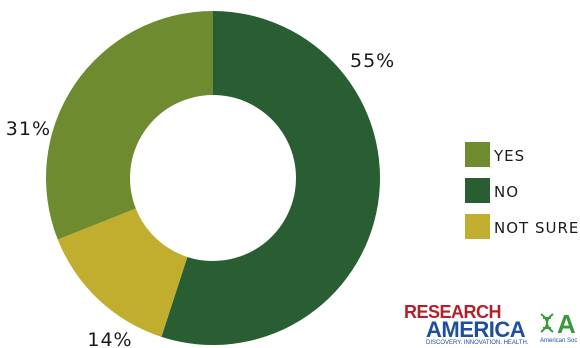 The image size is (580, 348). I want to click on asm-logo-mark: A, so click(566, 324).